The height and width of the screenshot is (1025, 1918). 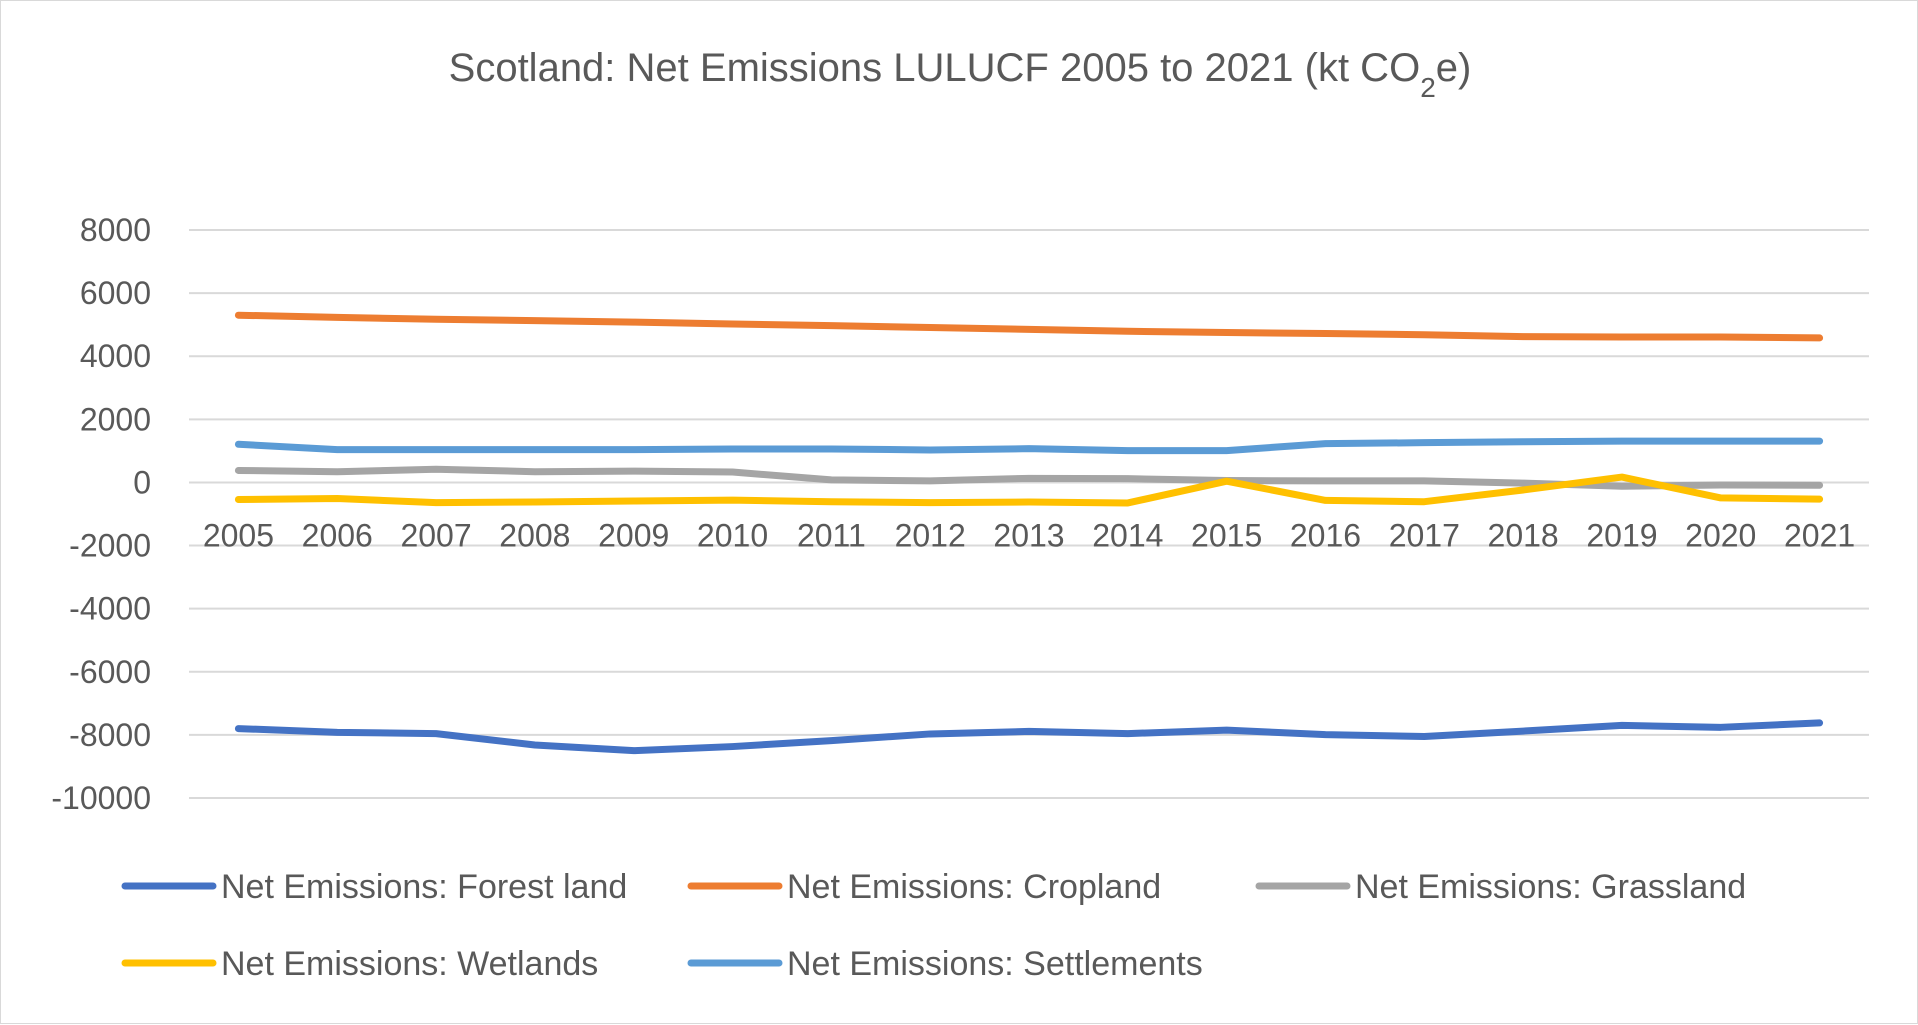 I want to click on x-tick-label: 2008, so click(x=534, y=535).